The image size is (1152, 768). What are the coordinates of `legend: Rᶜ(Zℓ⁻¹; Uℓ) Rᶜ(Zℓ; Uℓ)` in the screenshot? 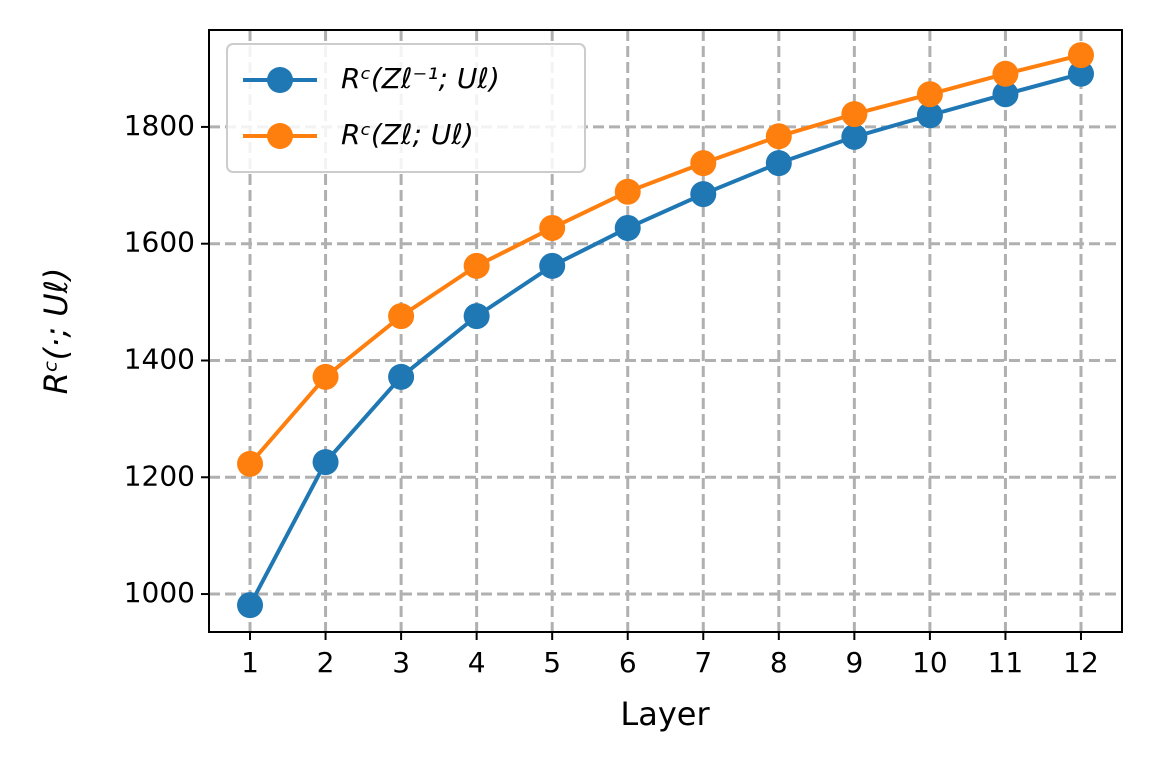 It's located at (406, 108).